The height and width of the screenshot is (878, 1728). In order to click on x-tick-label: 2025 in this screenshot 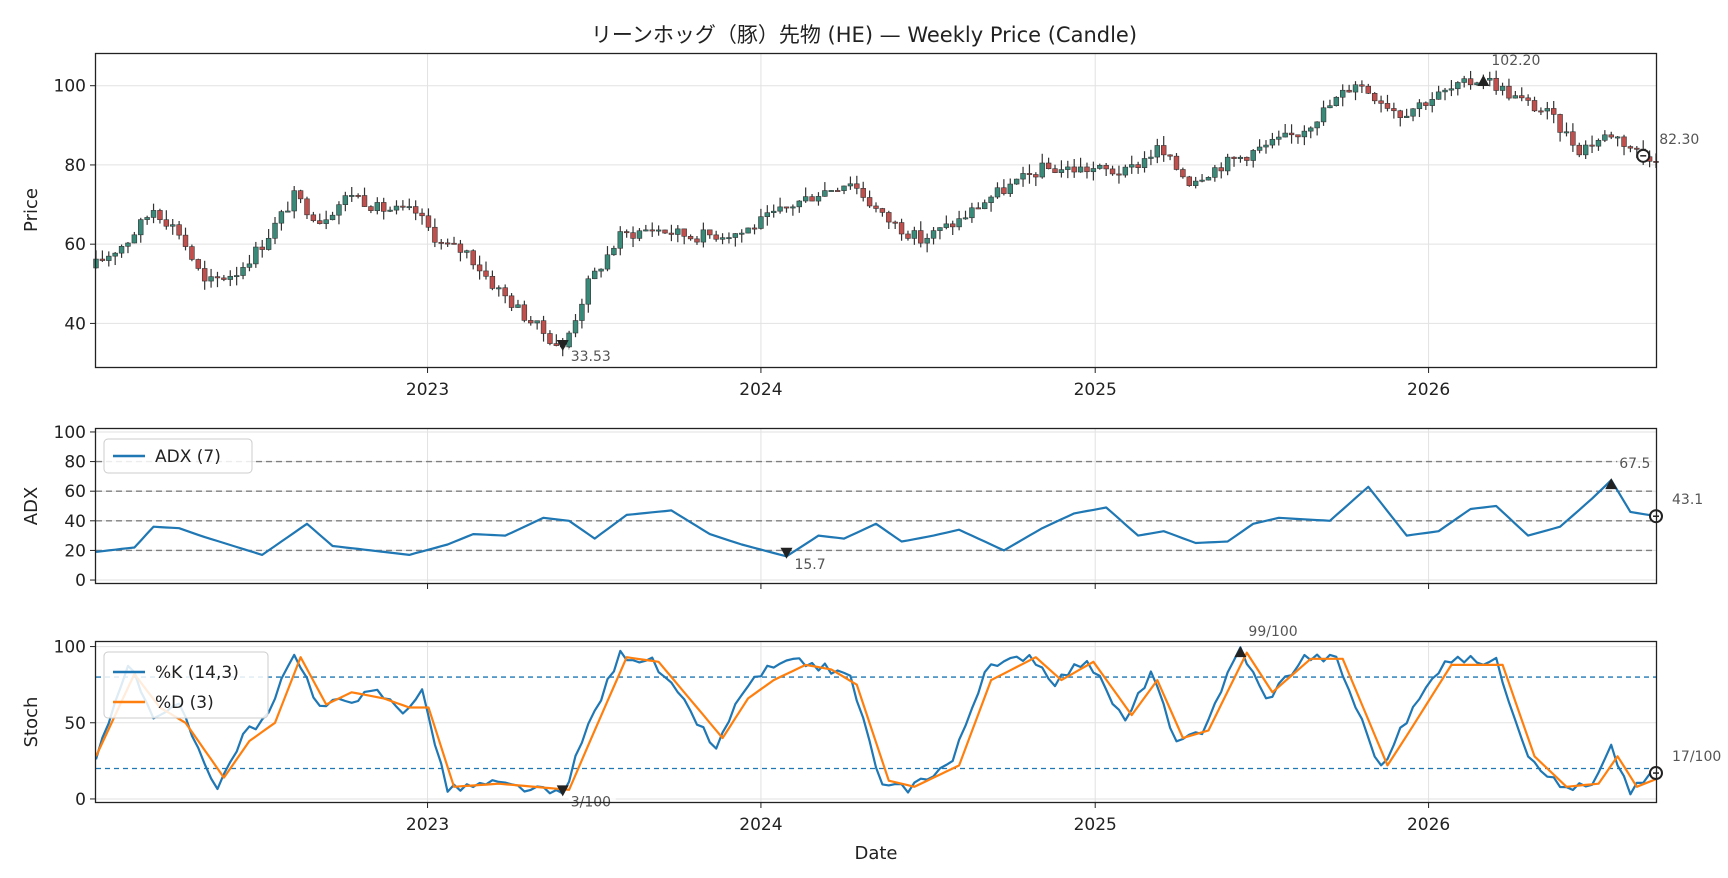, I will do `click(1095, 825)`.